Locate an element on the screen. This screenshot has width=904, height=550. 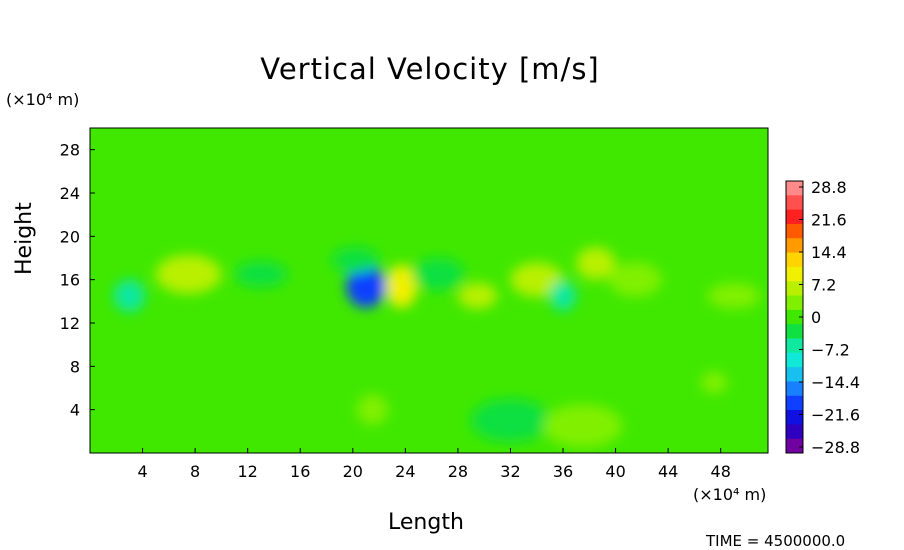
colorbar-tick-label: 28.8 is located at coordinates (829, 187).